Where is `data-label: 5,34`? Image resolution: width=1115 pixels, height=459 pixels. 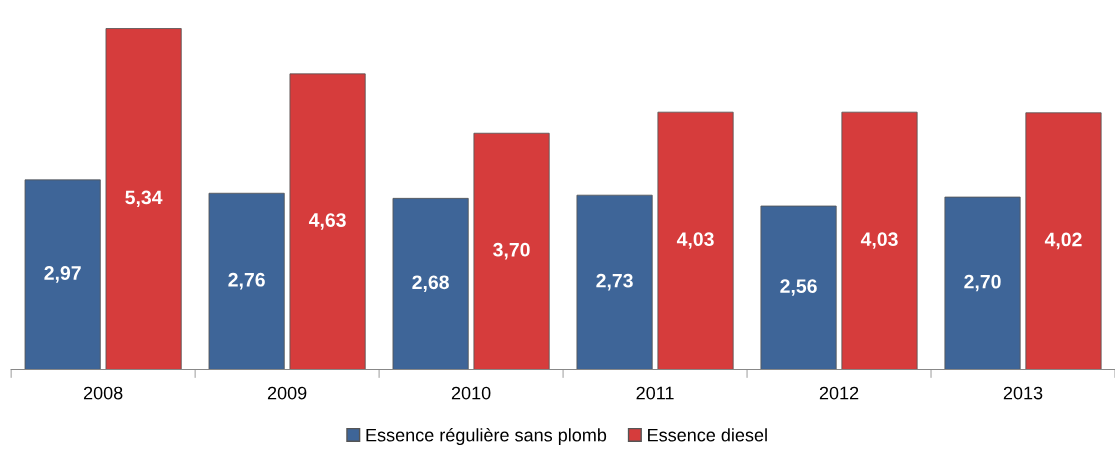 data-label: 5,34 is located at coordinates (144, 199).